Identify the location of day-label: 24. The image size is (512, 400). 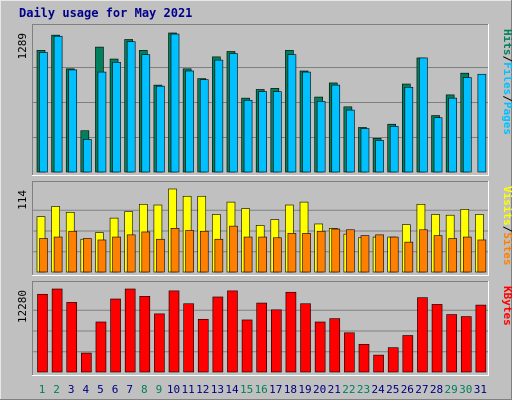
(378, 389).